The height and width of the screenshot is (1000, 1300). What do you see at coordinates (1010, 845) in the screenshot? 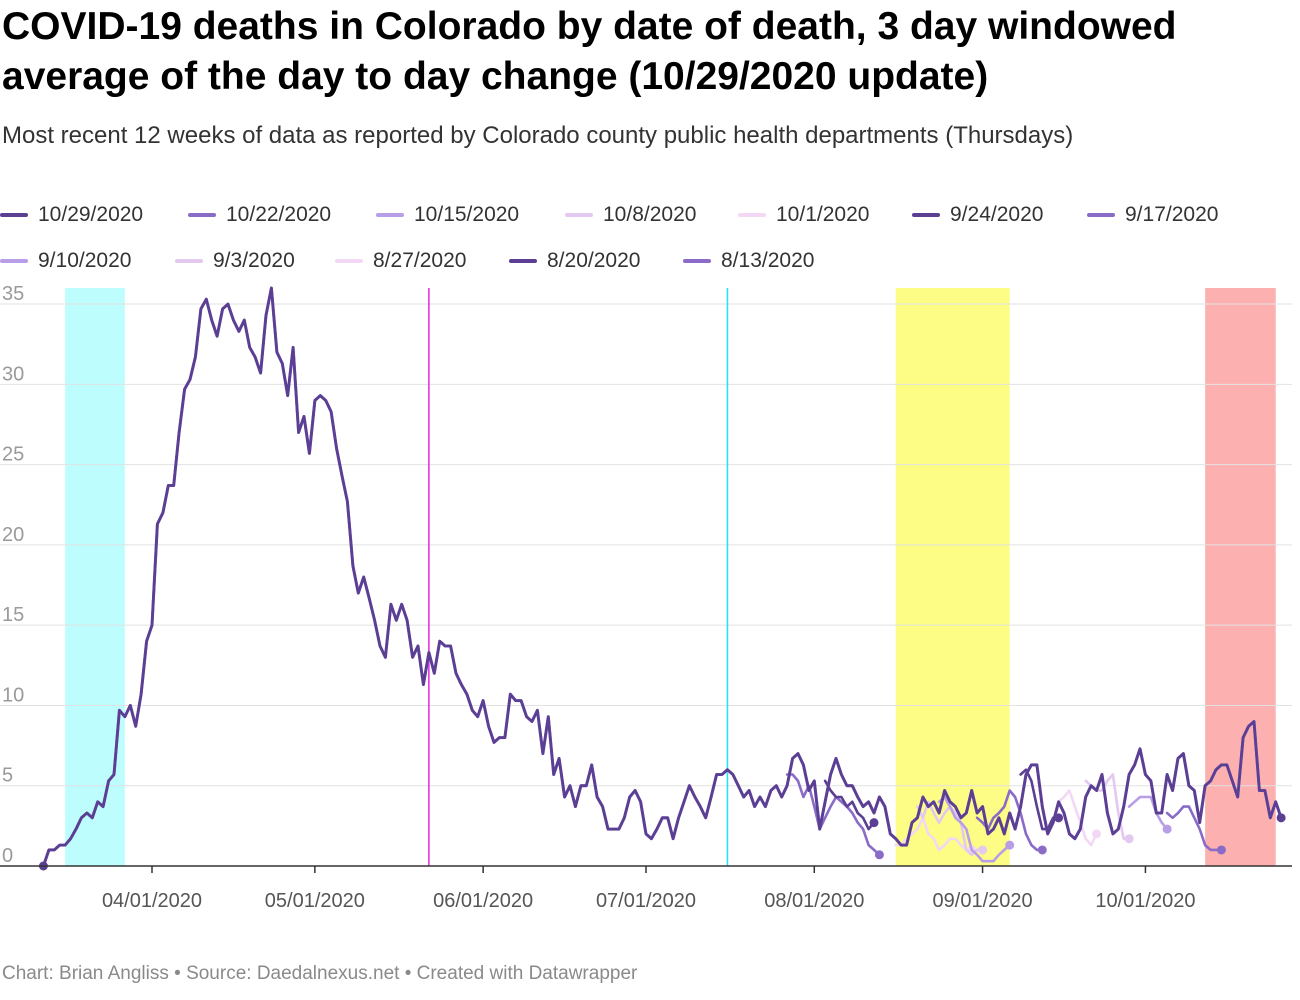
I see `series-line-9-10-2020-end-dot` at bounding box center [1010, 845].